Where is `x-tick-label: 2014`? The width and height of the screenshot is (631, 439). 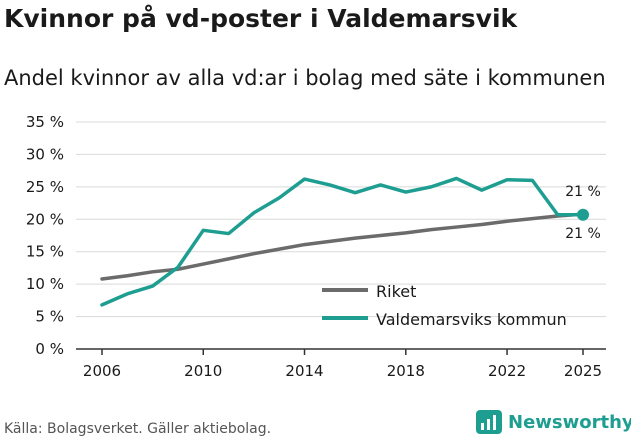 x-tick-label: 2014 is located at coordinates (304, 371).